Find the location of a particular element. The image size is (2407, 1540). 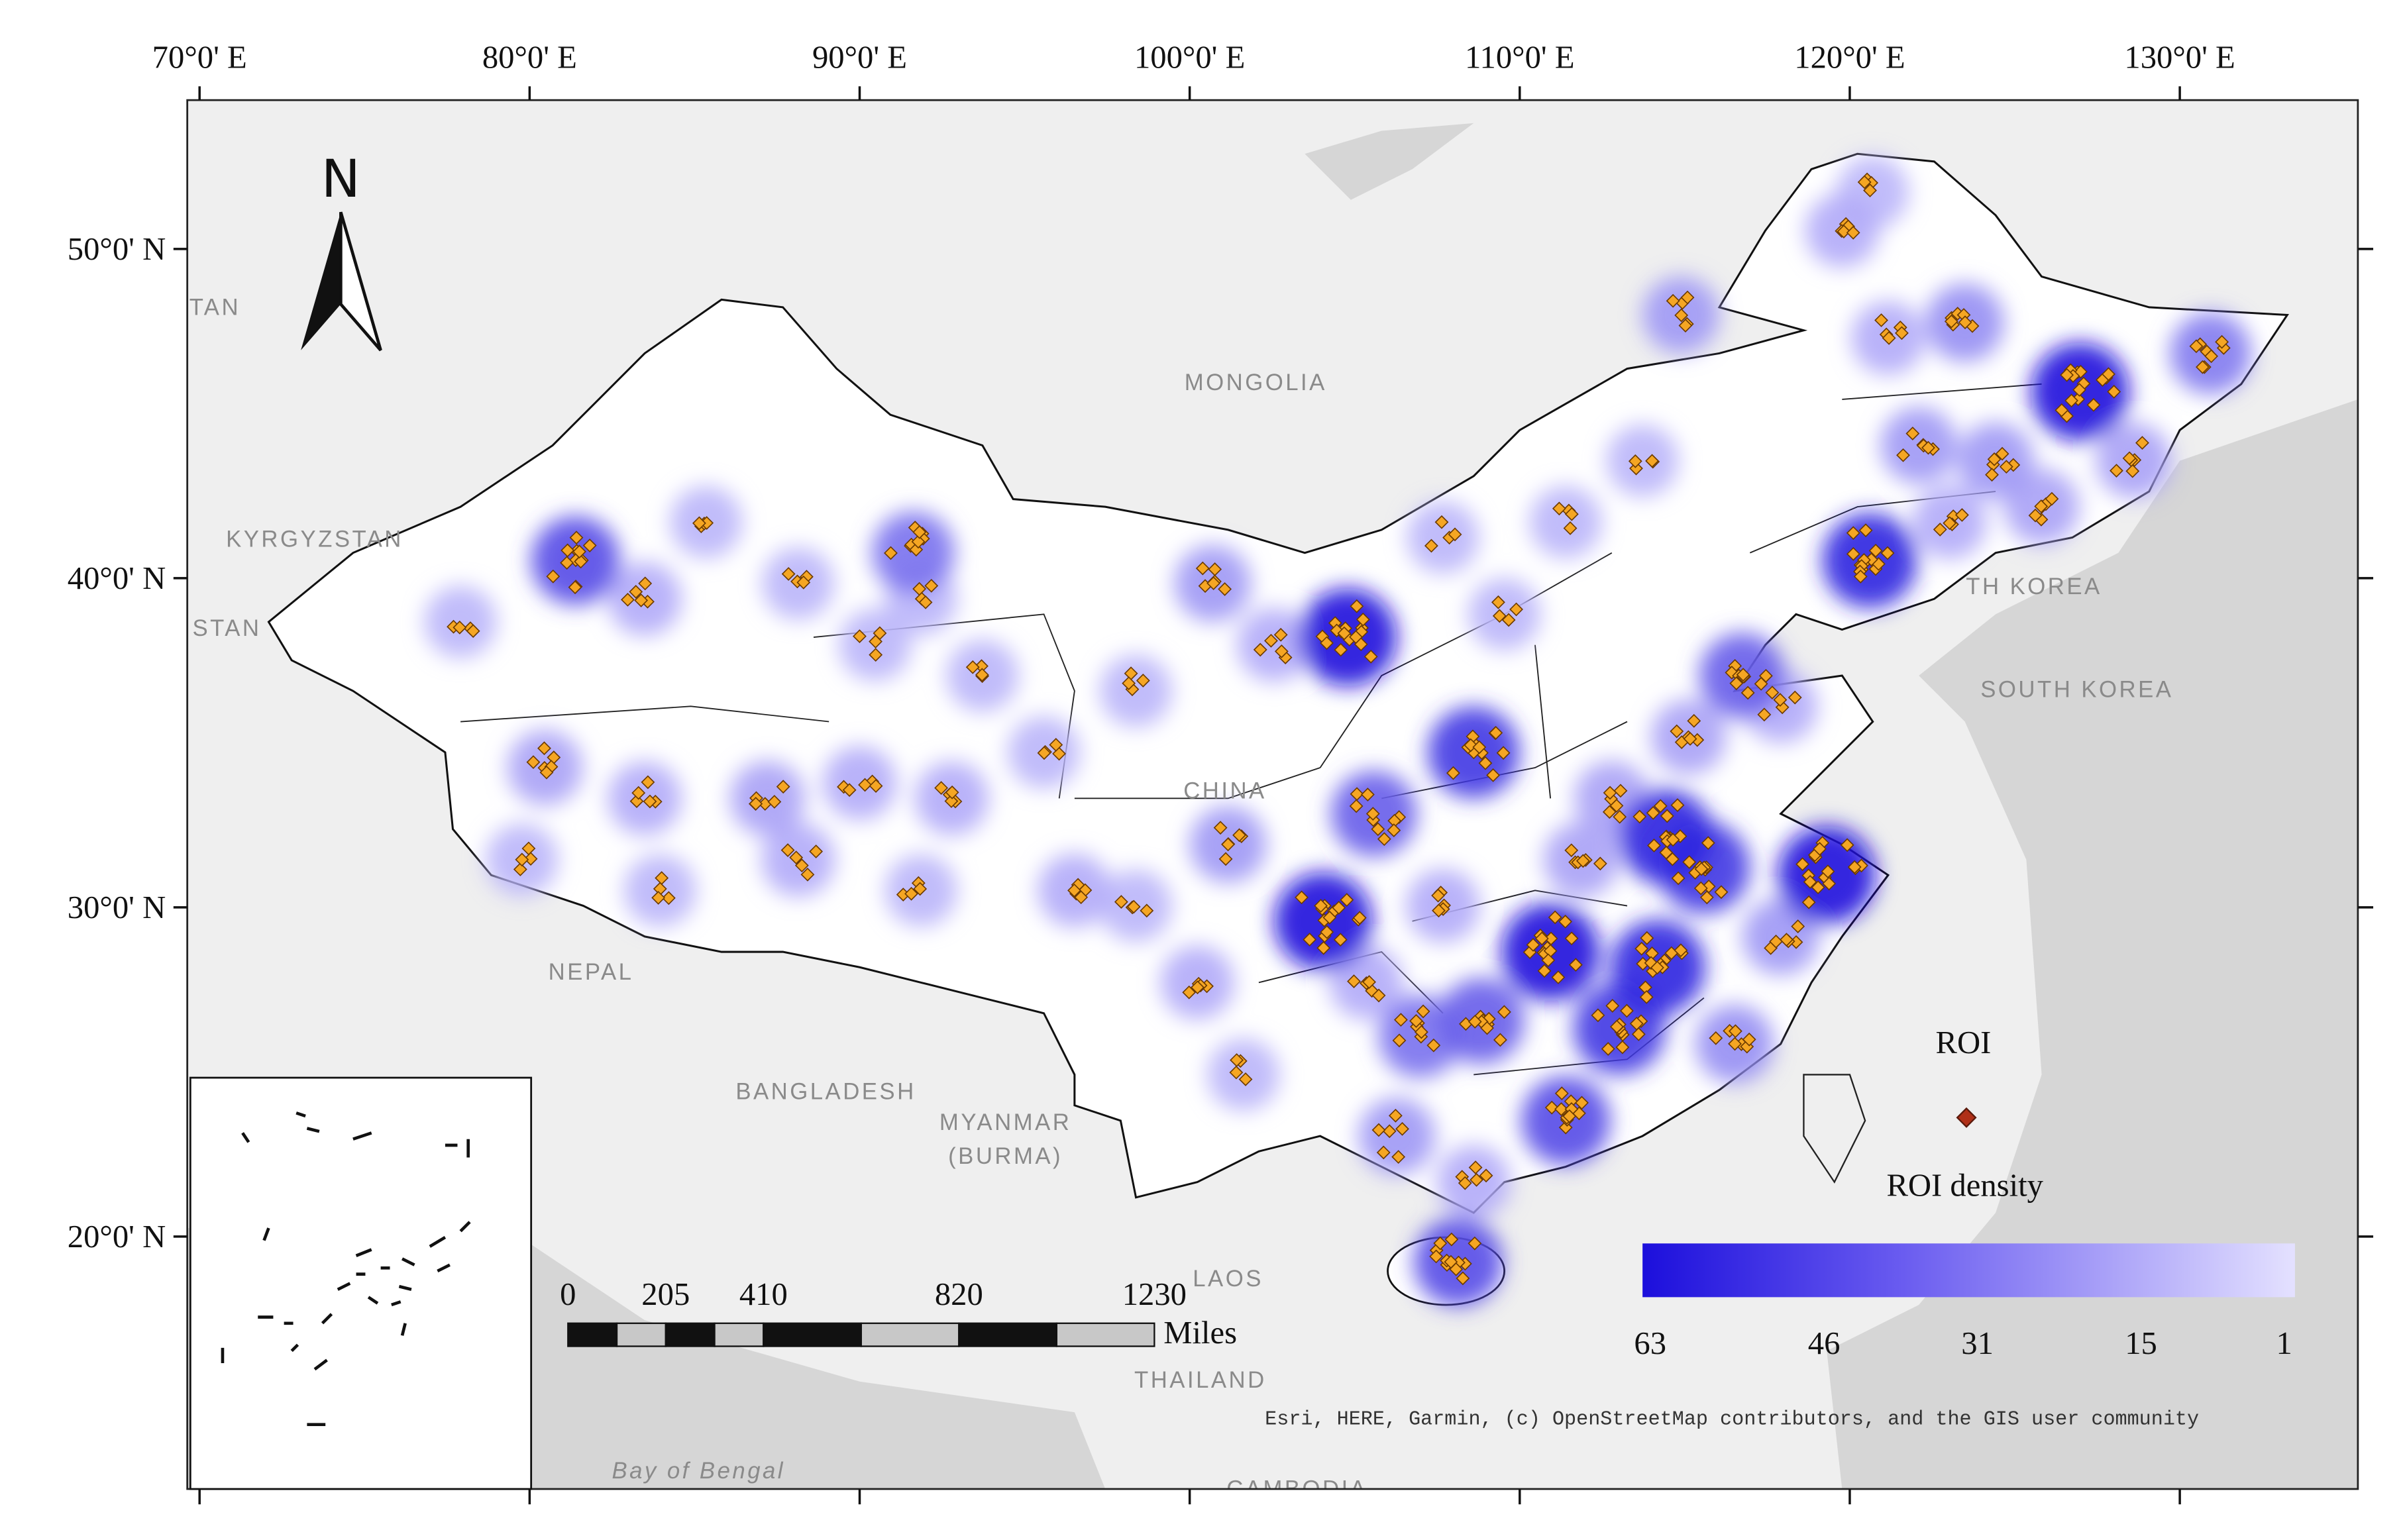

lat-label: 50°0' N is located at coordinates (117, 249).